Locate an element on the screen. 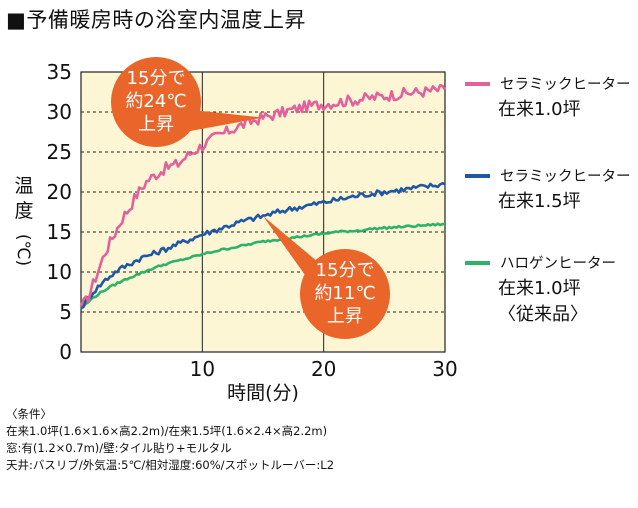 This screenshot has height=508, width=638. y-tick-labels: 0 5 10 15 20 25 30 35 is located at coordinates (59, 212).